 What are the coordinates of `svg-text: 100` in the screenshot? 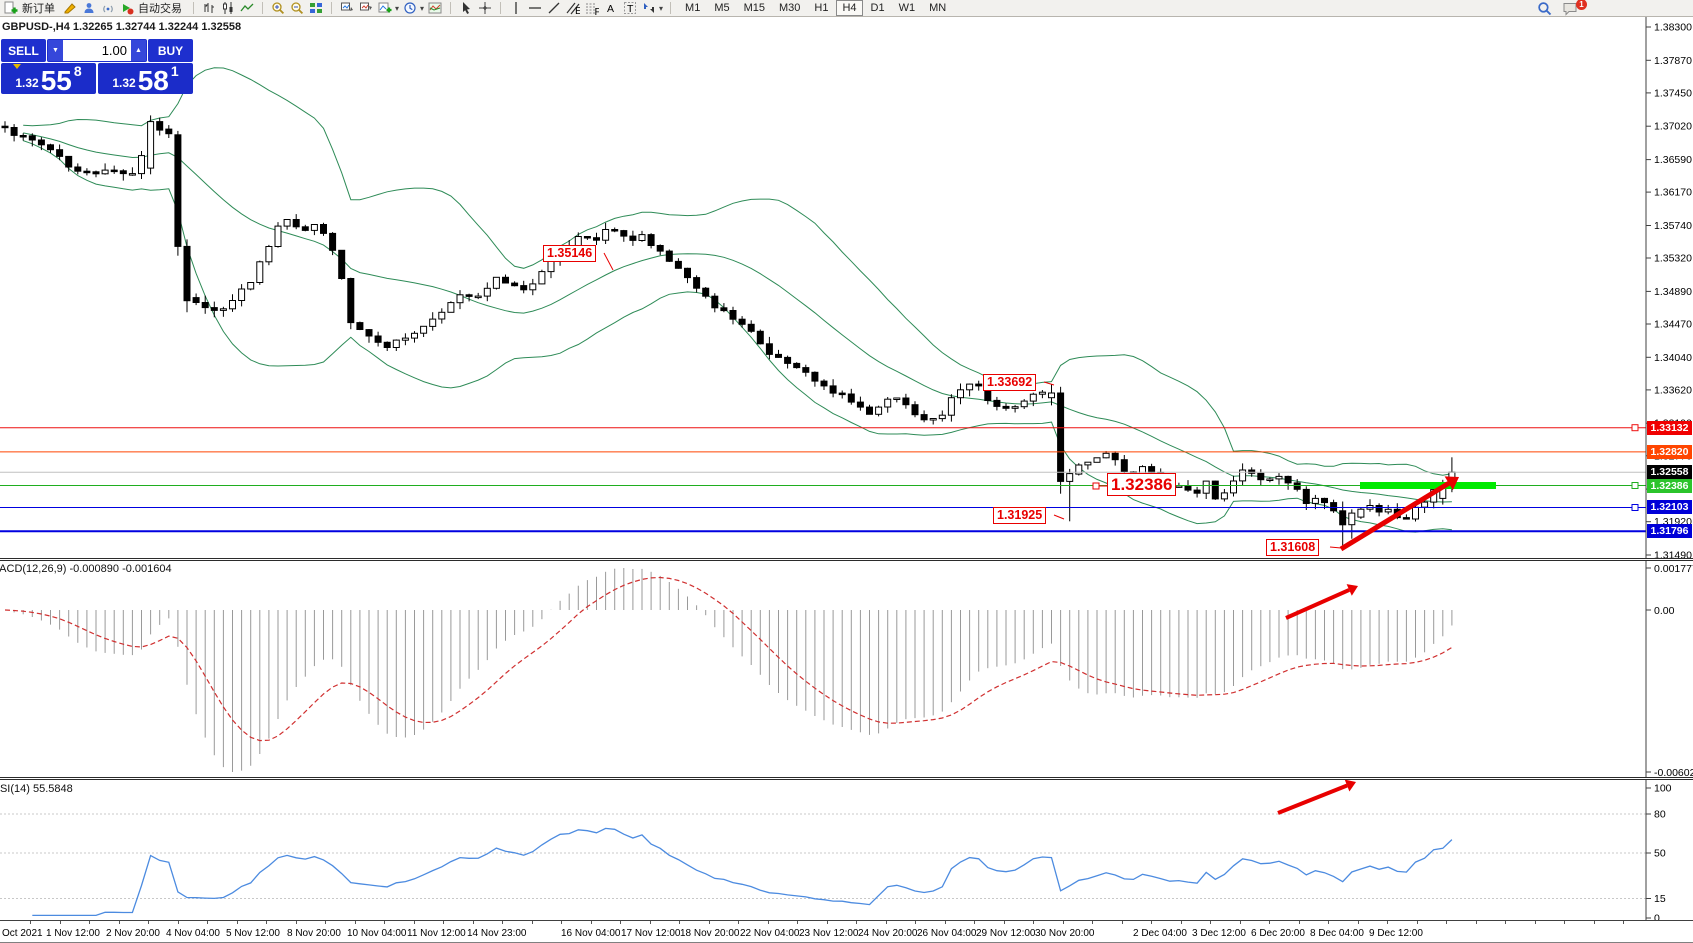 It's located at (1663, 789).